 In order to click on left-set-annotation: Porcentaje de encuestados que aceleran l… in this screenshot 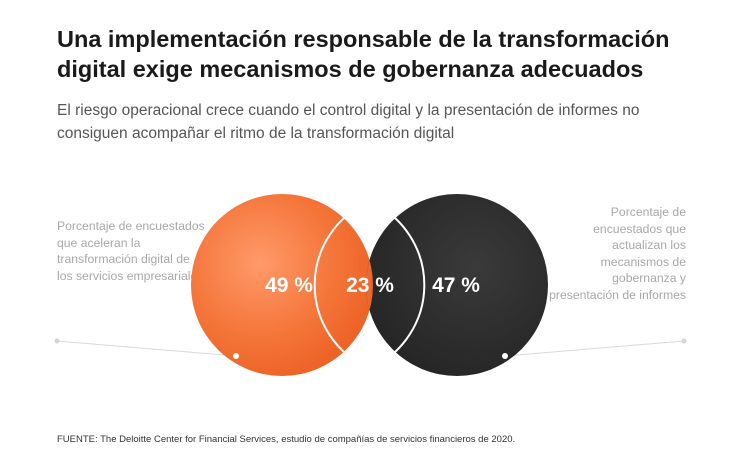, I will do `click(131, 251)`.